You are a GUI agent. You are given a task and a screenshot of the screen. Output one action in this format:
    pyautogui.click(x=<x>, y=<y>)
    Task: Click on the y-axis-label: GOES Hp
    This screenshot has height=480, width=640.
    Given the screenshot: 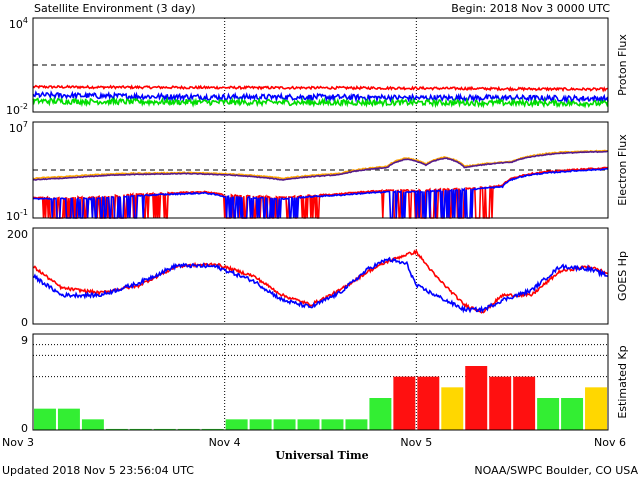 What is the action you would take?
    pyautogui.click(x=622, y=276)
    